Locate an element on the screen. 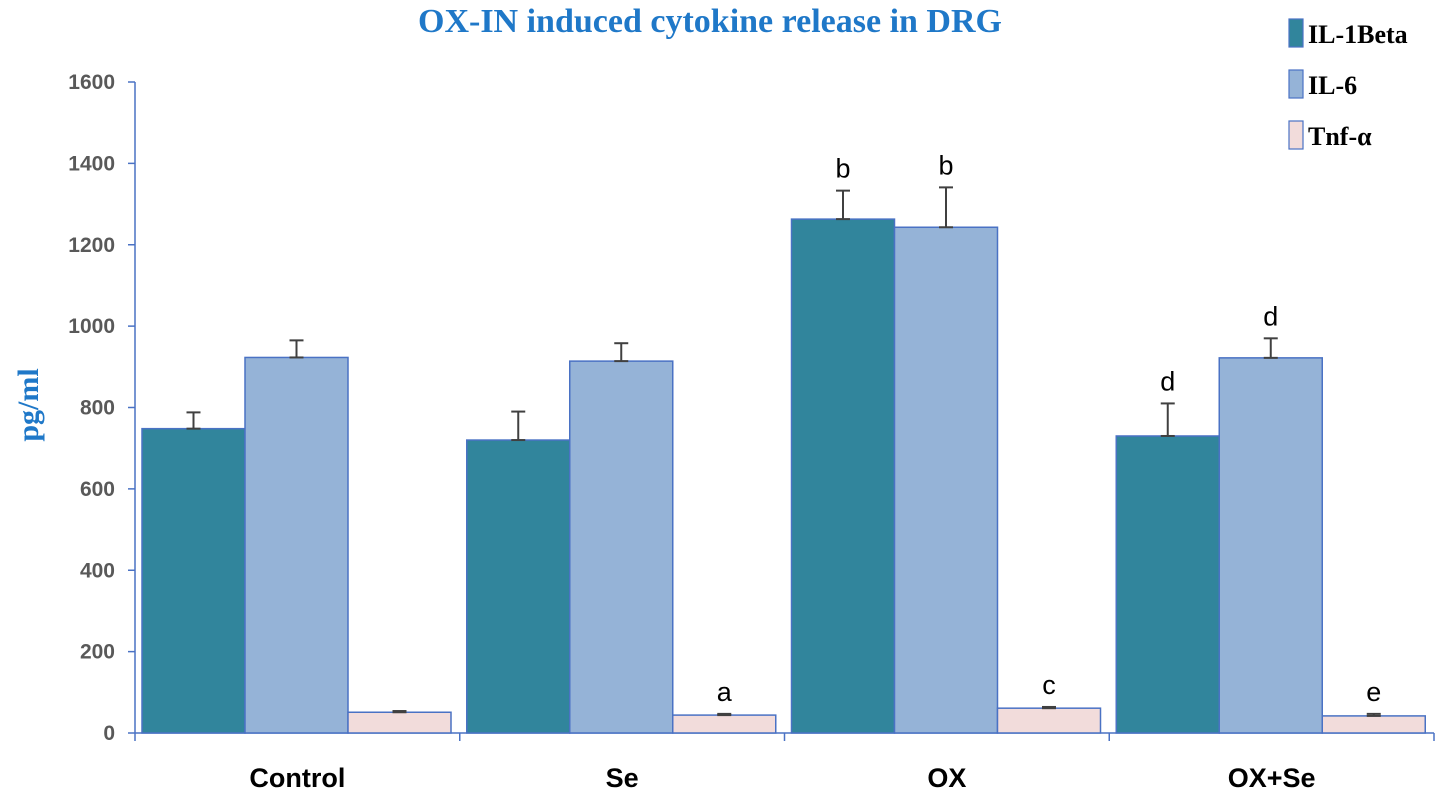 The height and width of the screenshot is (794, 1450). legend-label: IL-6 is located at coordinates (1332, 85).